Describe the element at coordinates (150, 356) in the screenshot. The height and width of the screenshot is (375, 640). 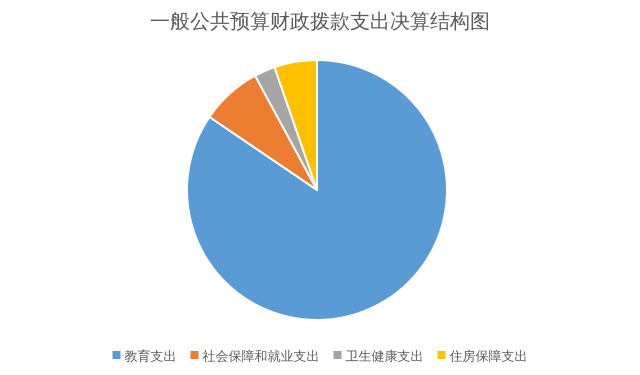
I see `legend-label: 教育支出` at that location.